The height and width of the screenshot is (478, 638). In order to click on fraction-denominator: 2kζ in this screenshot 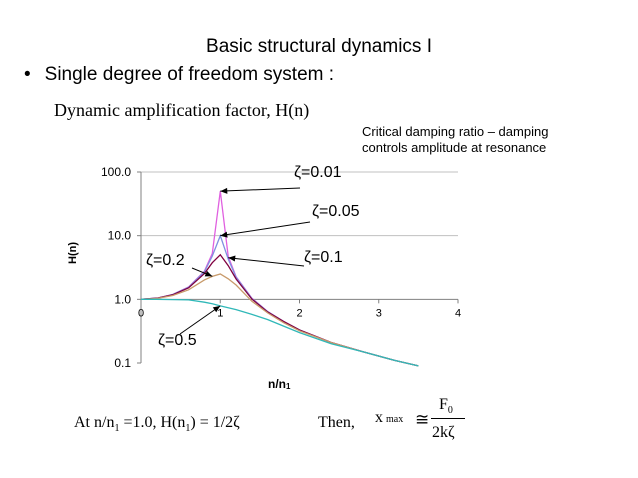, I will do `click(443, 432)`.